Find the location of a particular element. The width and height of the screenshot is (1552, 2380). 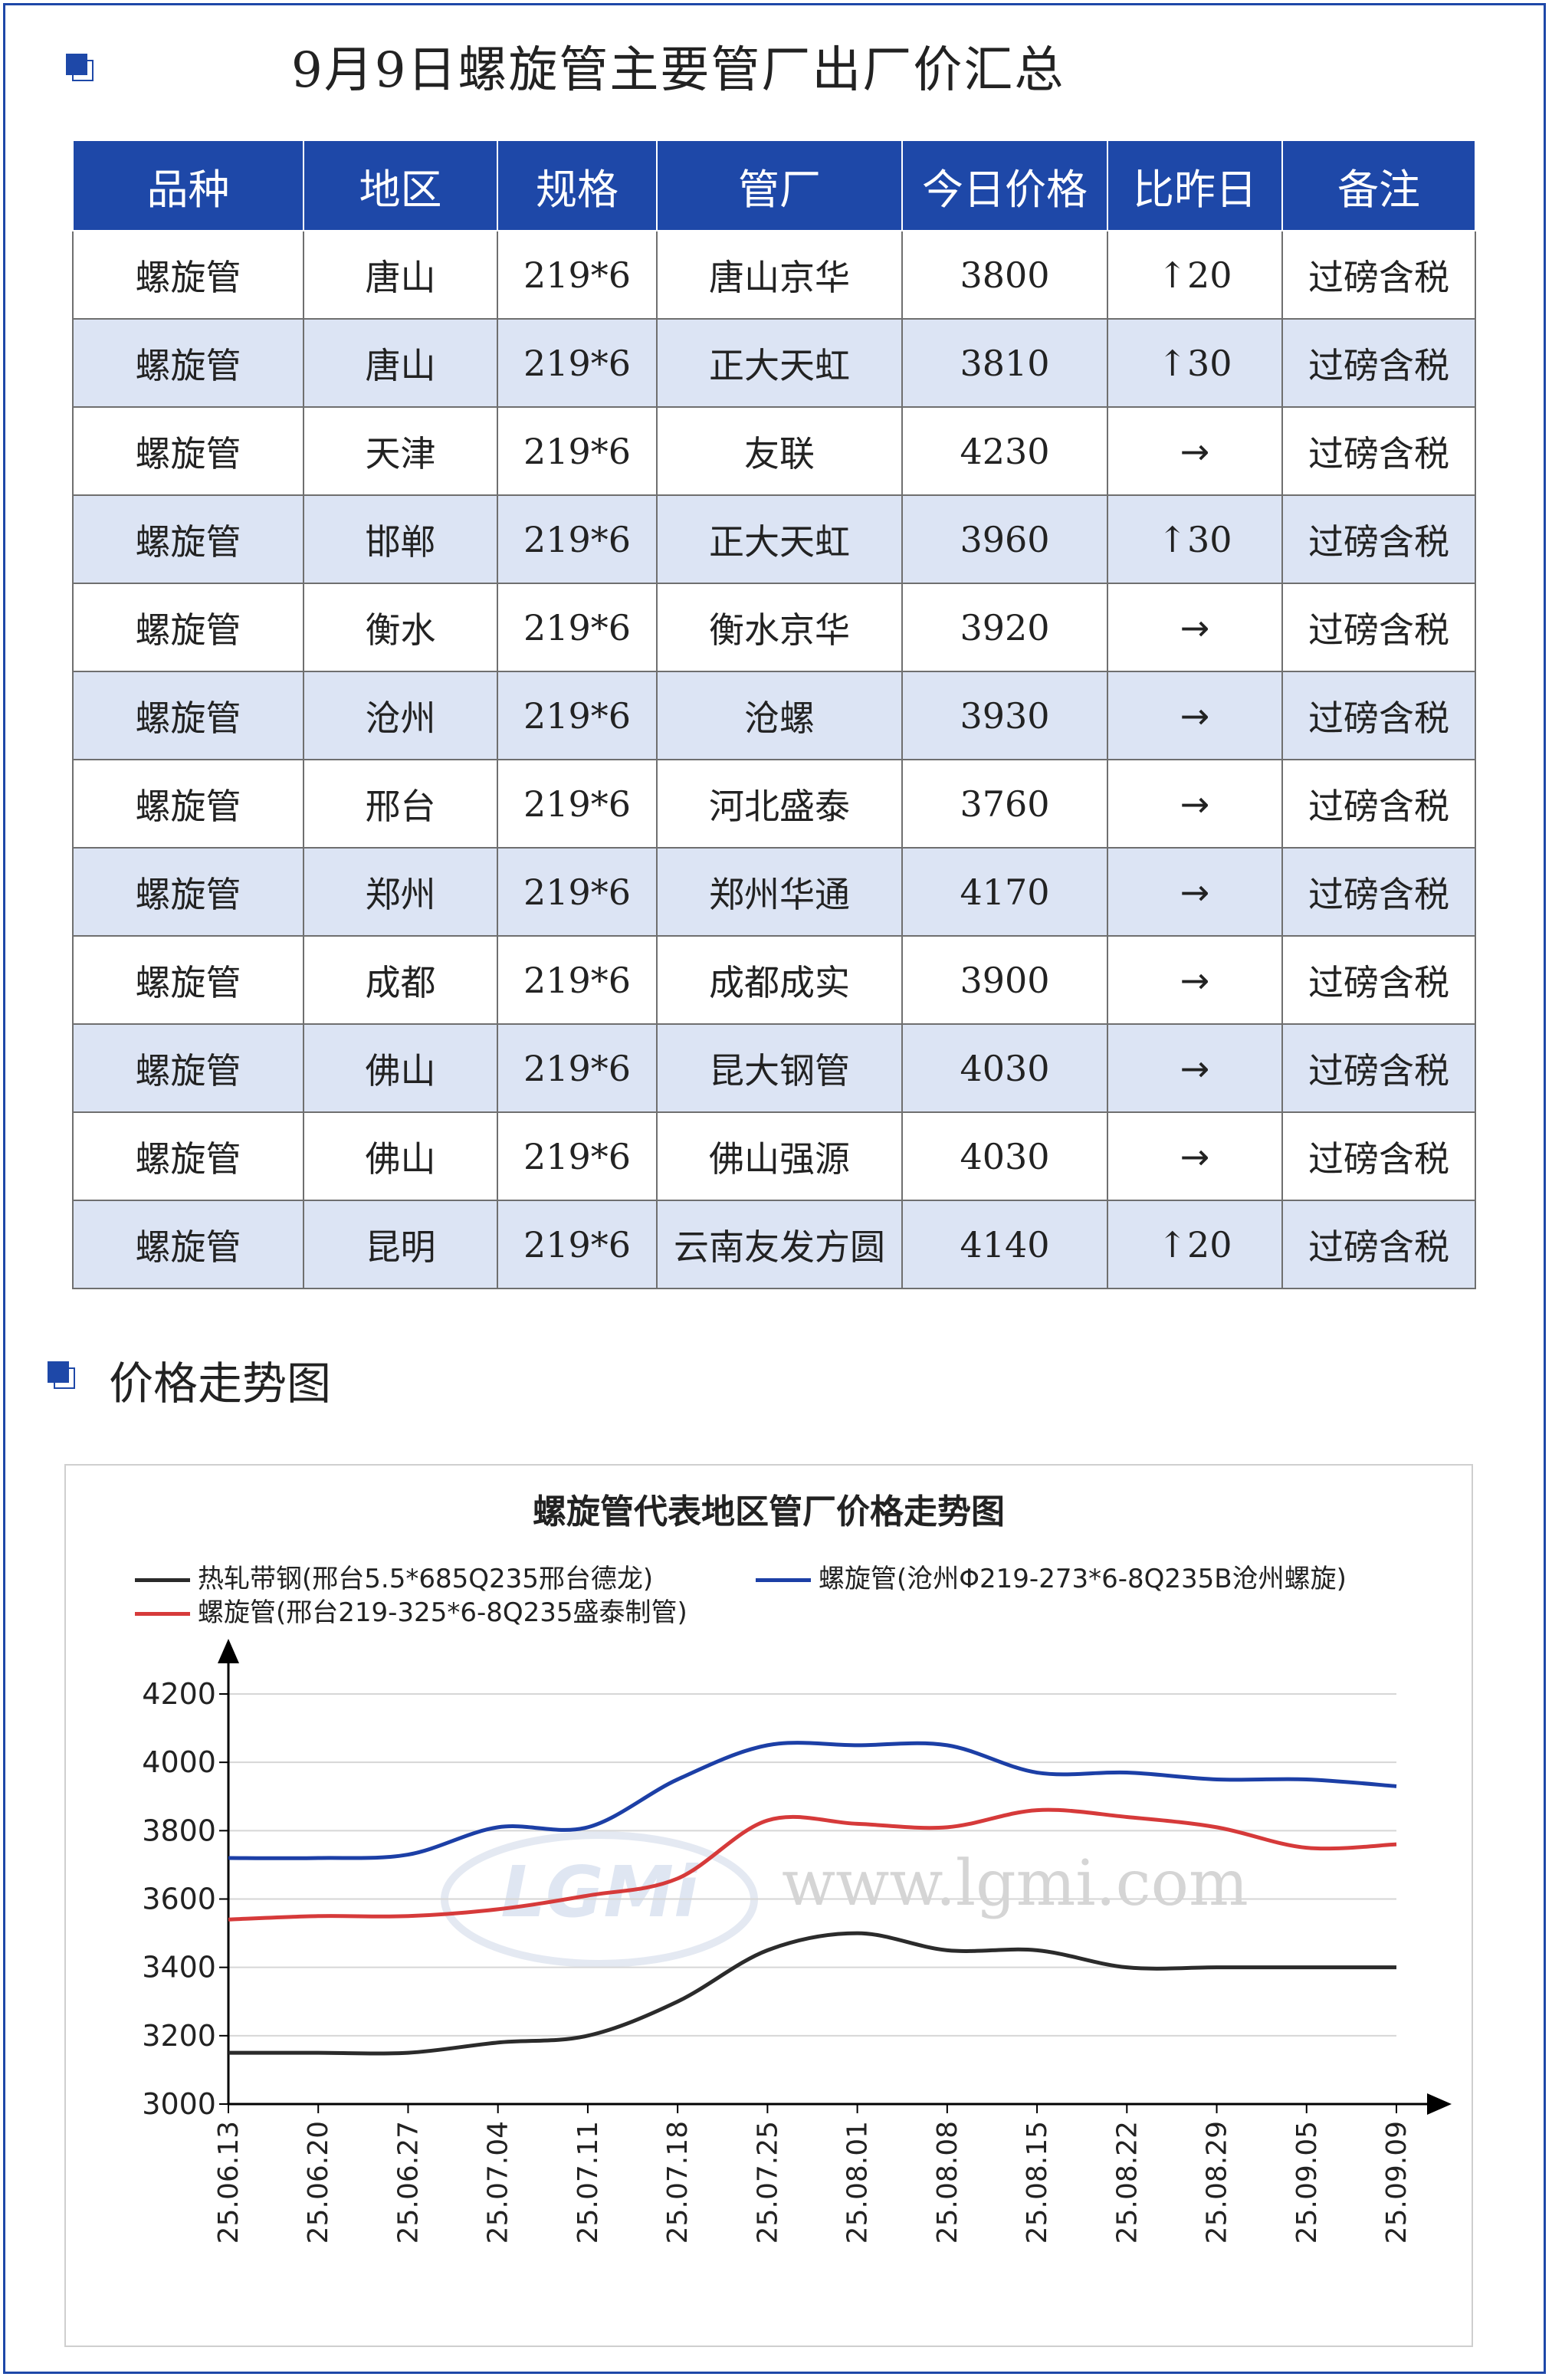

cell-price: 4140 is located at coordinates (1004, 1244).